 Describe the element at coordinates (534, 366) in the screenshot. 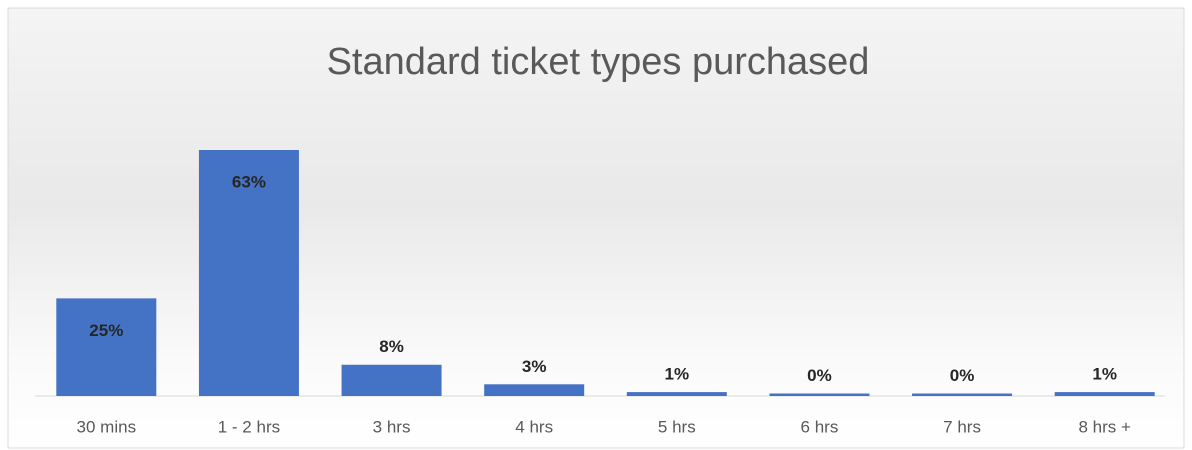

I see `data-label: 3%` at that location.